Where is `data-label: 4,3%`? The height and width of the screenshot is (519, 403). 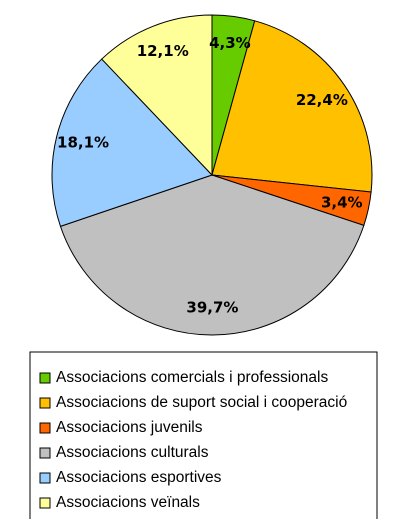 data-label: 4,3% is located at coordinates (230, 43).